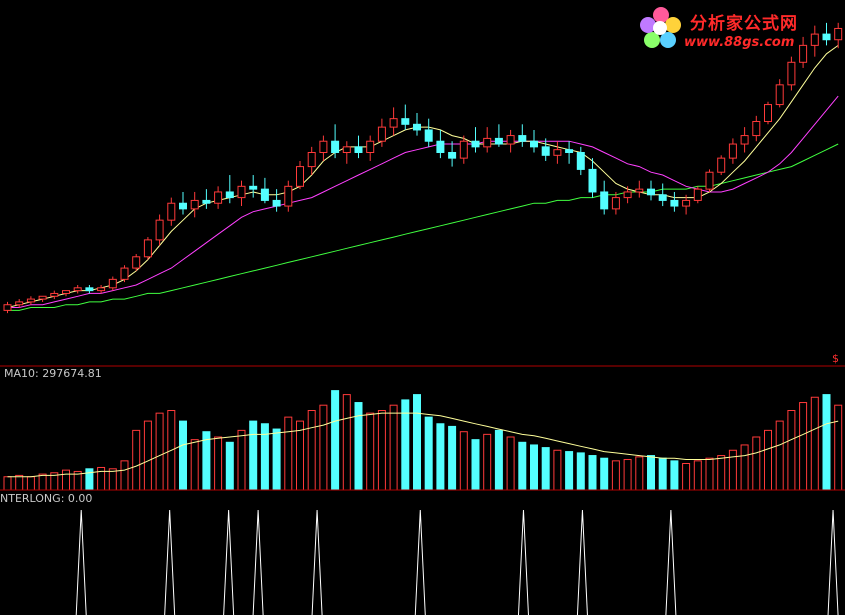  What do you see at coordinates (423, 445) in the screenshot?
I see `volume-ma-line` at bounding box center [423, 445].